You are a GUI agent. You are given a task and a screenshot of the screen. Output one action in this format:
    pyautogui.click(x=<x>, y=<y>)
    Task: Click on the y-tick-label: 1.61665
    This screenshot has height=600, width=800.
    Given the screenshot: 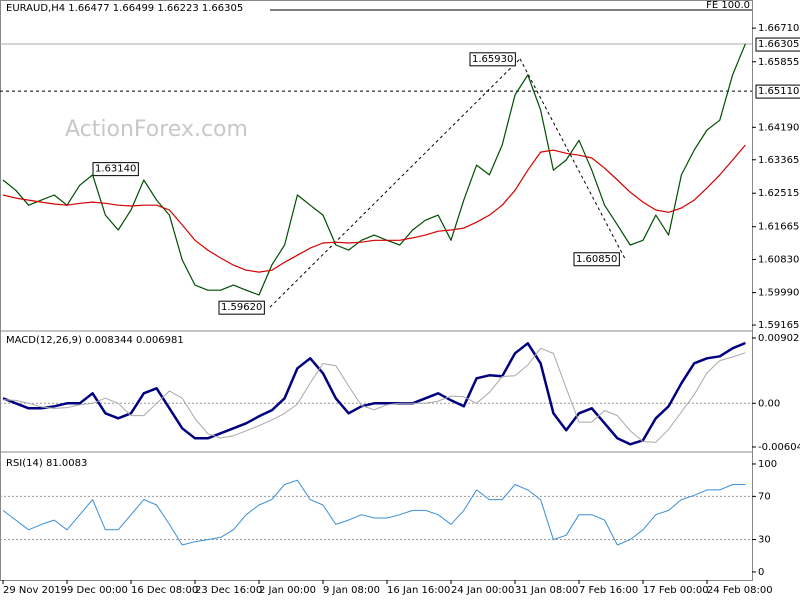 What is the action you would take?
    pyautogui.click(x=778, y=227)
    